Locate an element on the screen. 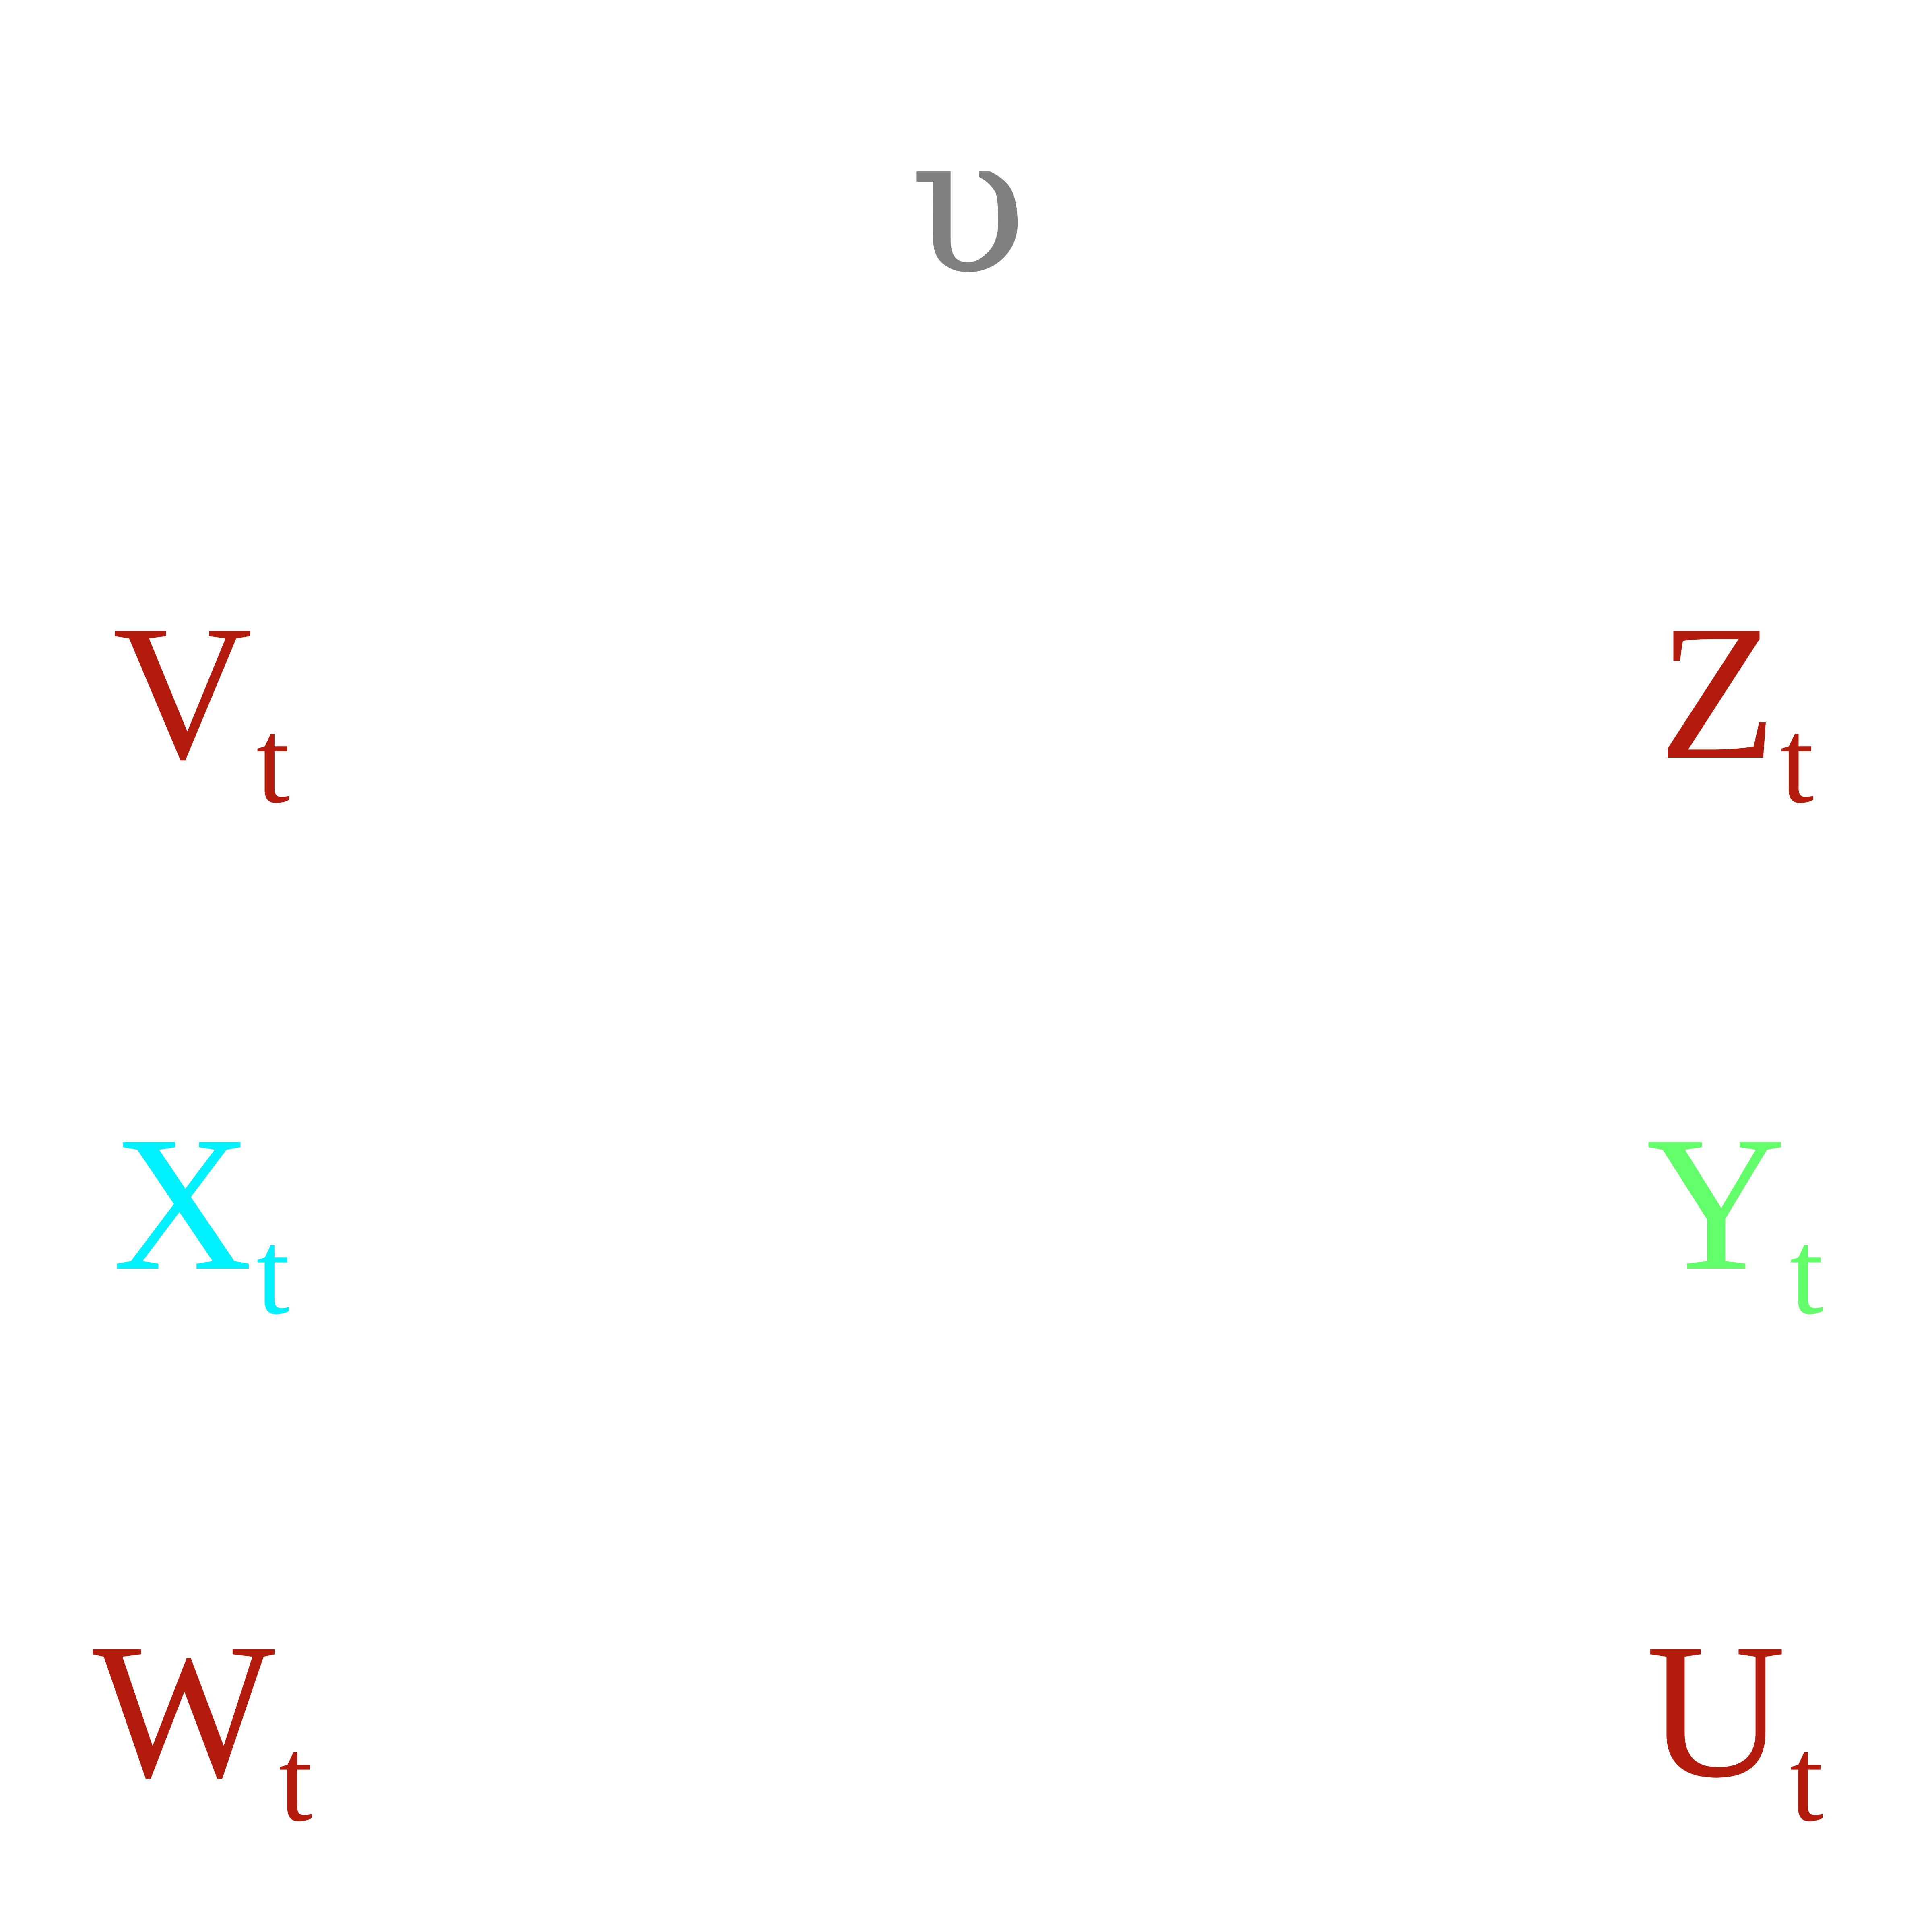 The height and width of the screenshot is (1932, 1932). node-y-t: Yt is located at coordinates (1734, 1220).